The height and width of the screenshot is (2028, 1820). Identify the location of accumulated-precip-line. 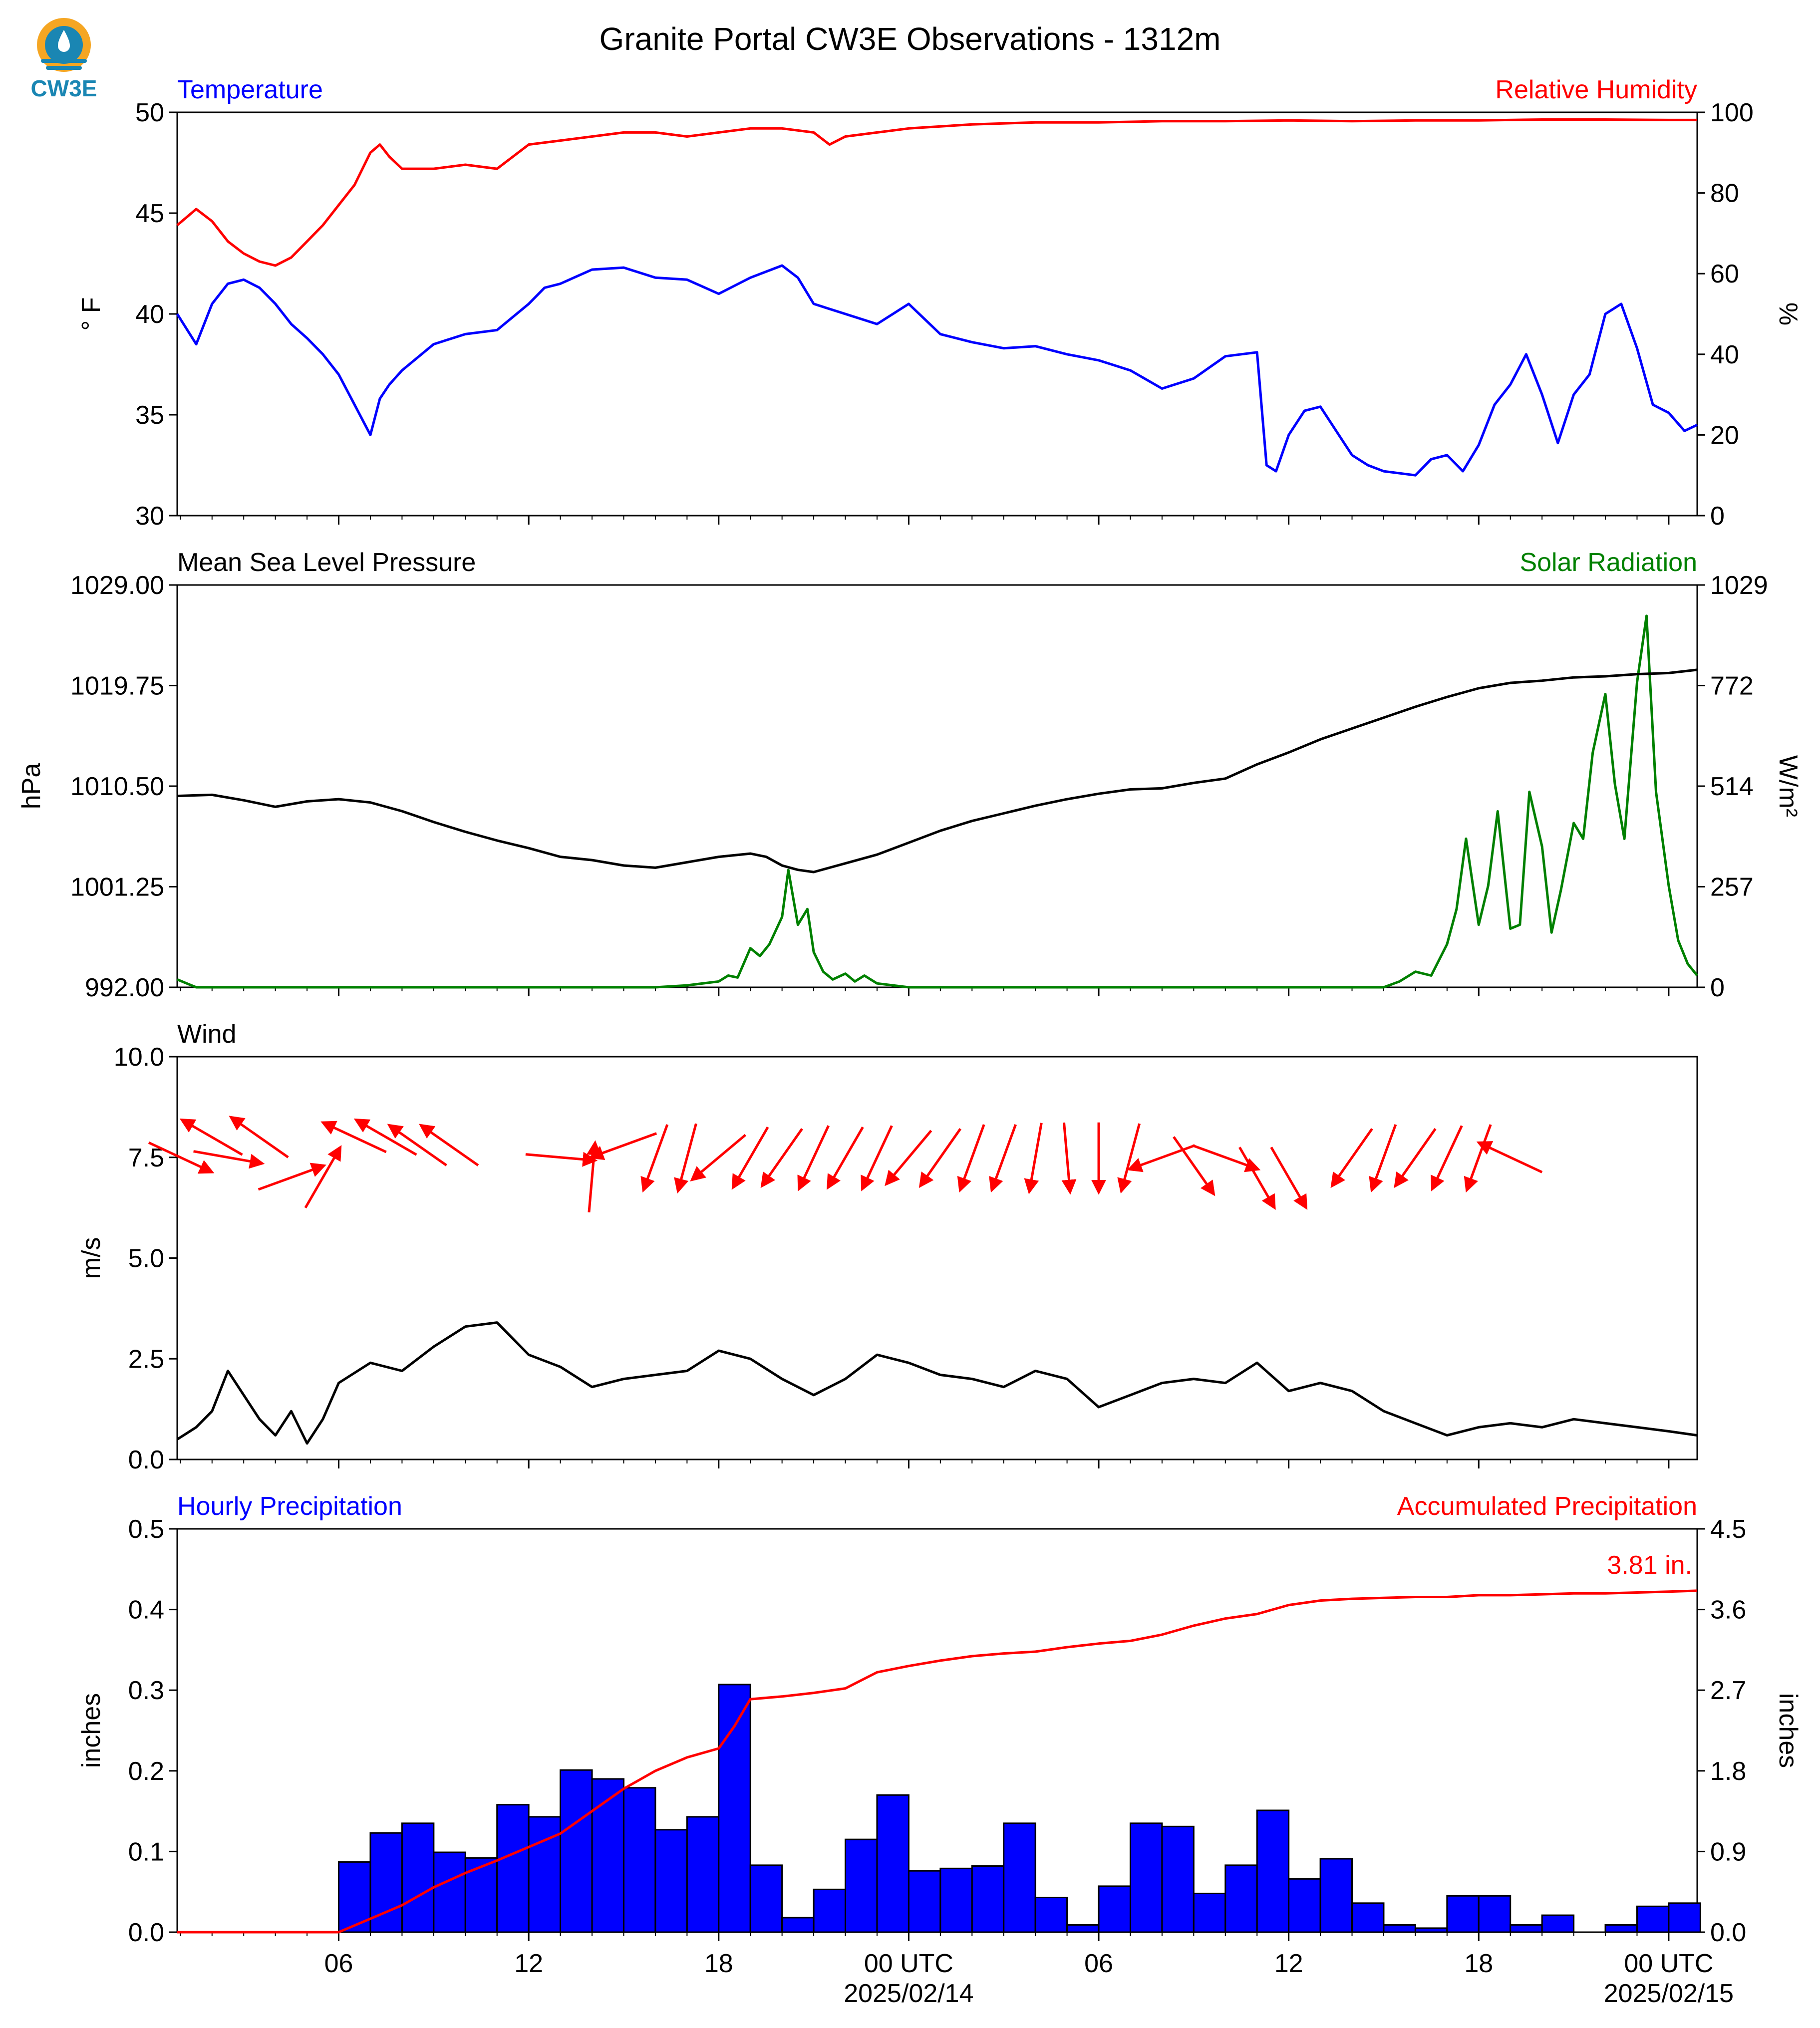
(937, 1761).